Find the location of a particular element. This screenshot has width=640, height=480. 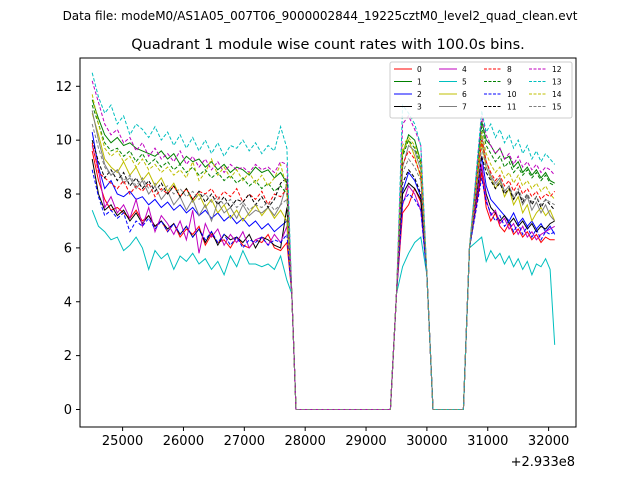

x-tick-label: 27000 is located at coordinates (244, 441).